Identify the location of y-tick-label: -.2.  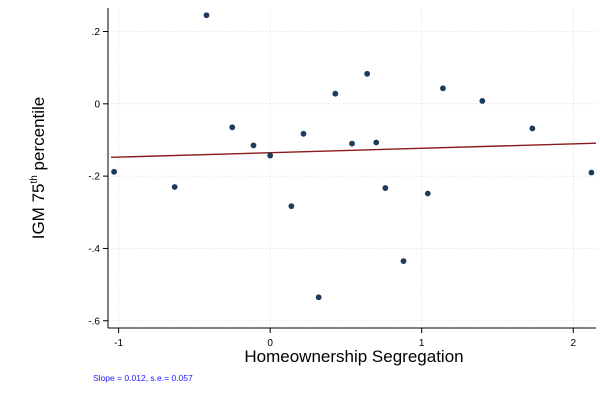
(94, 177).